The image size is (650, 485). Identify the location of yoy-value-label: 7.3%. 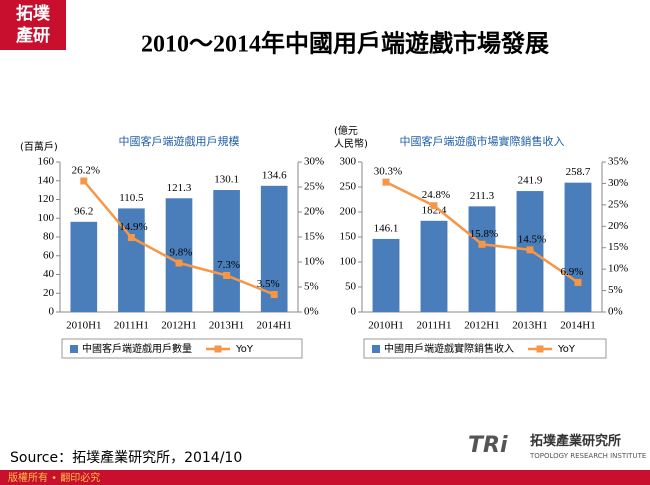
(228, 265).